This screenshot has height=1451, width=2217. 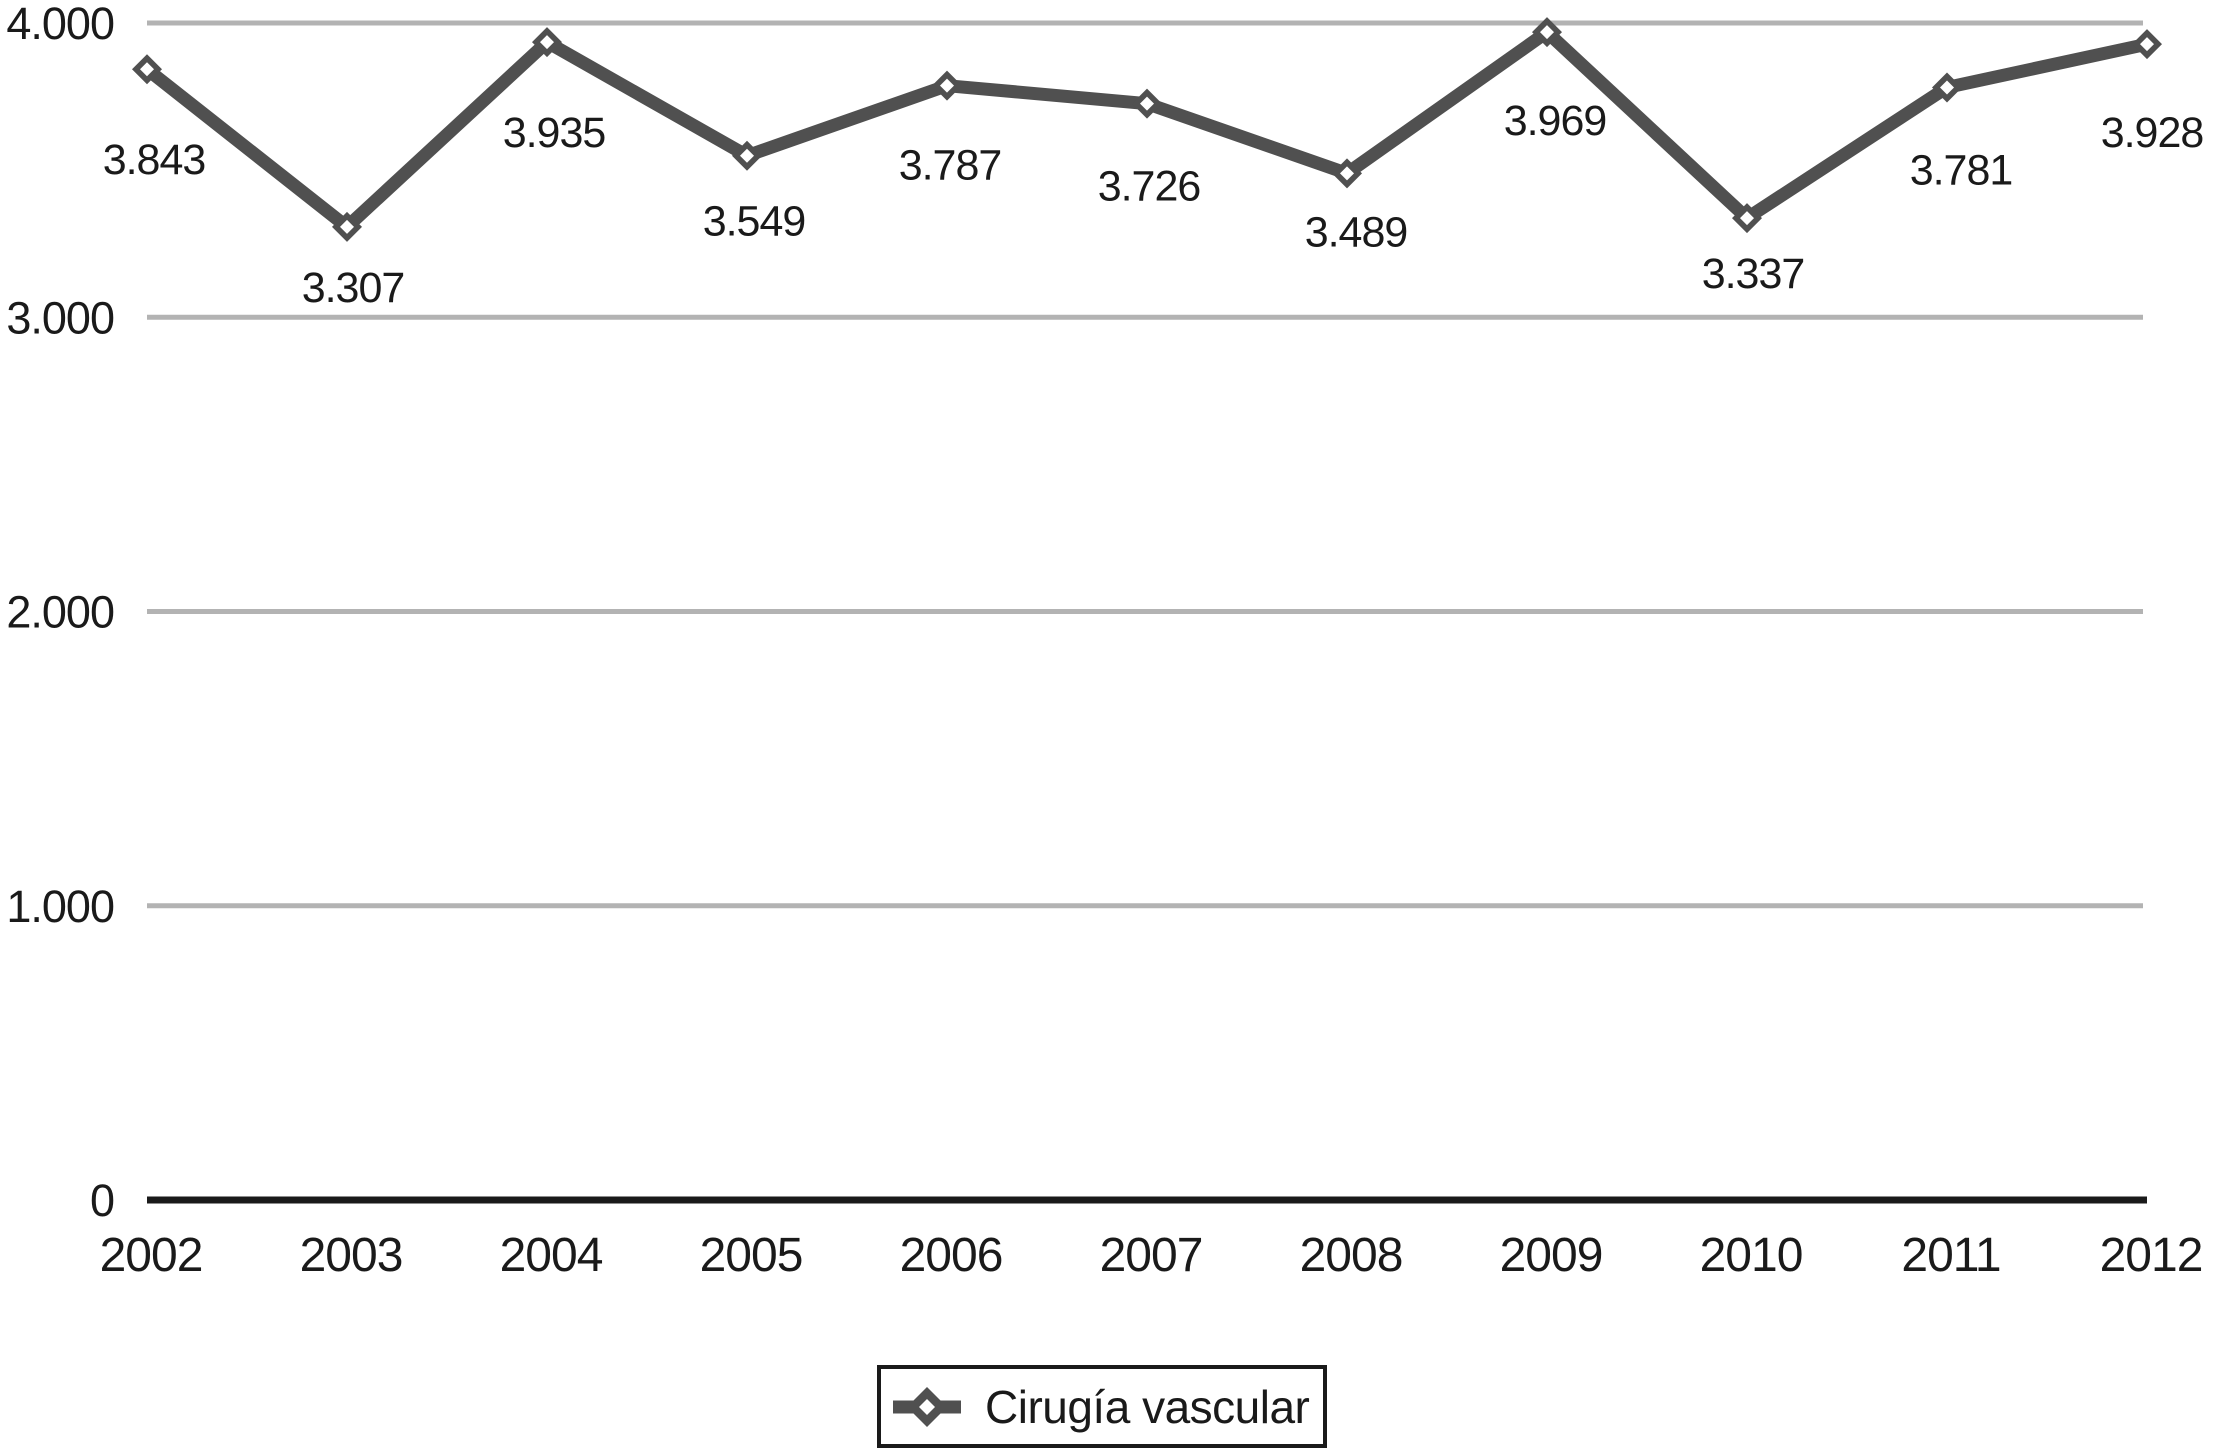 I want to click on data-point-label-2007: 3.726, so click(x=1149, y=187).